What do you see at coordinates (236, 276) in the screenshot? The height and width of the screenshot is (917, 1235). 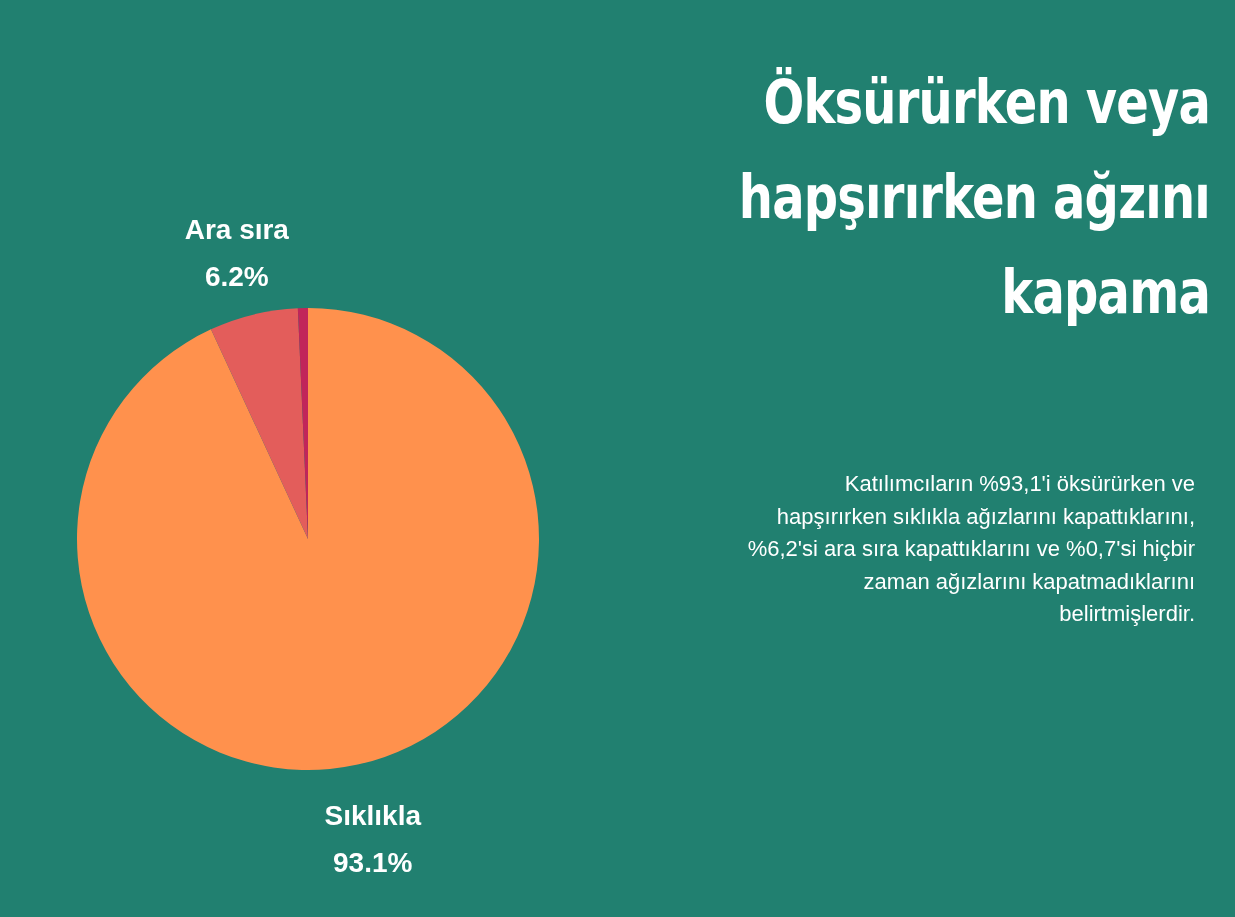 I see `data-label: 6.2%` at bounding box center [236, 276].